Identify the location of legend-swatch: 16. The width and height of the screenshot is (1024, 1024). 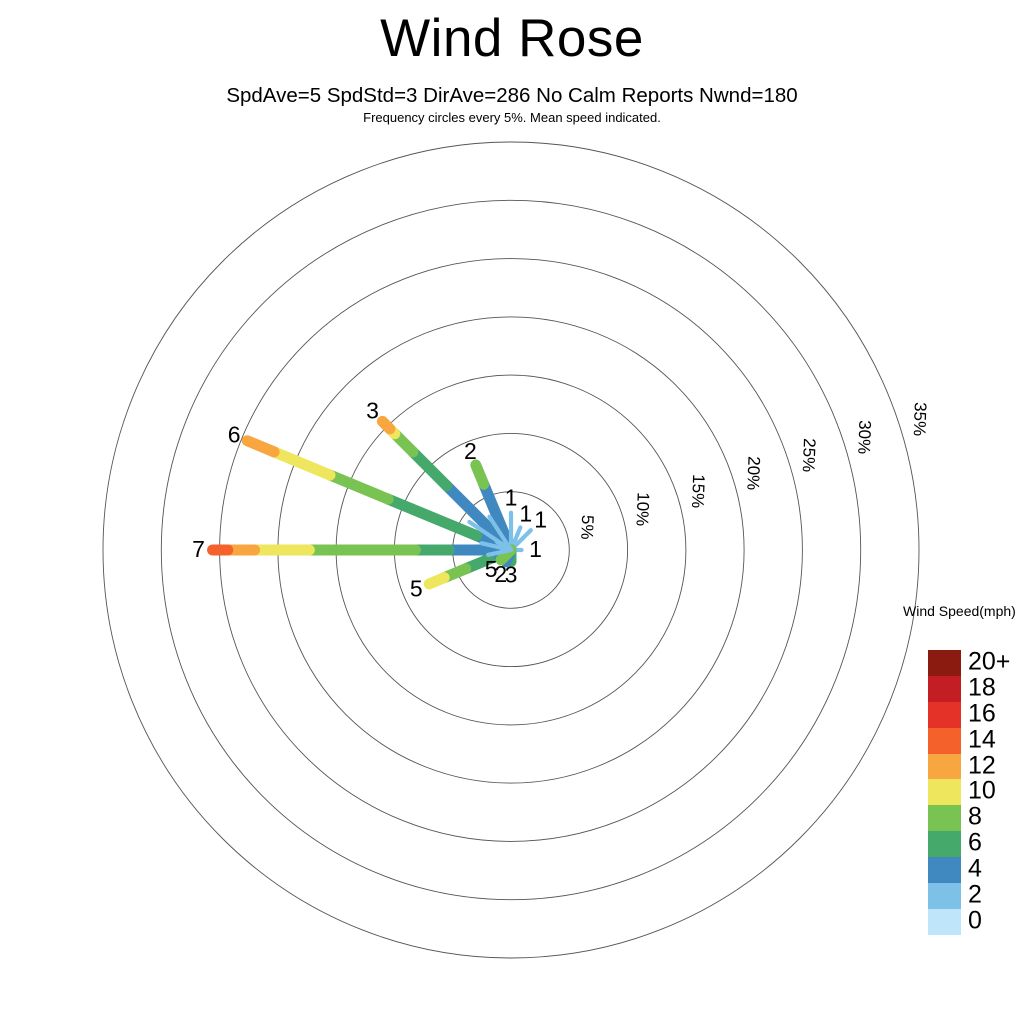
(962, 714).